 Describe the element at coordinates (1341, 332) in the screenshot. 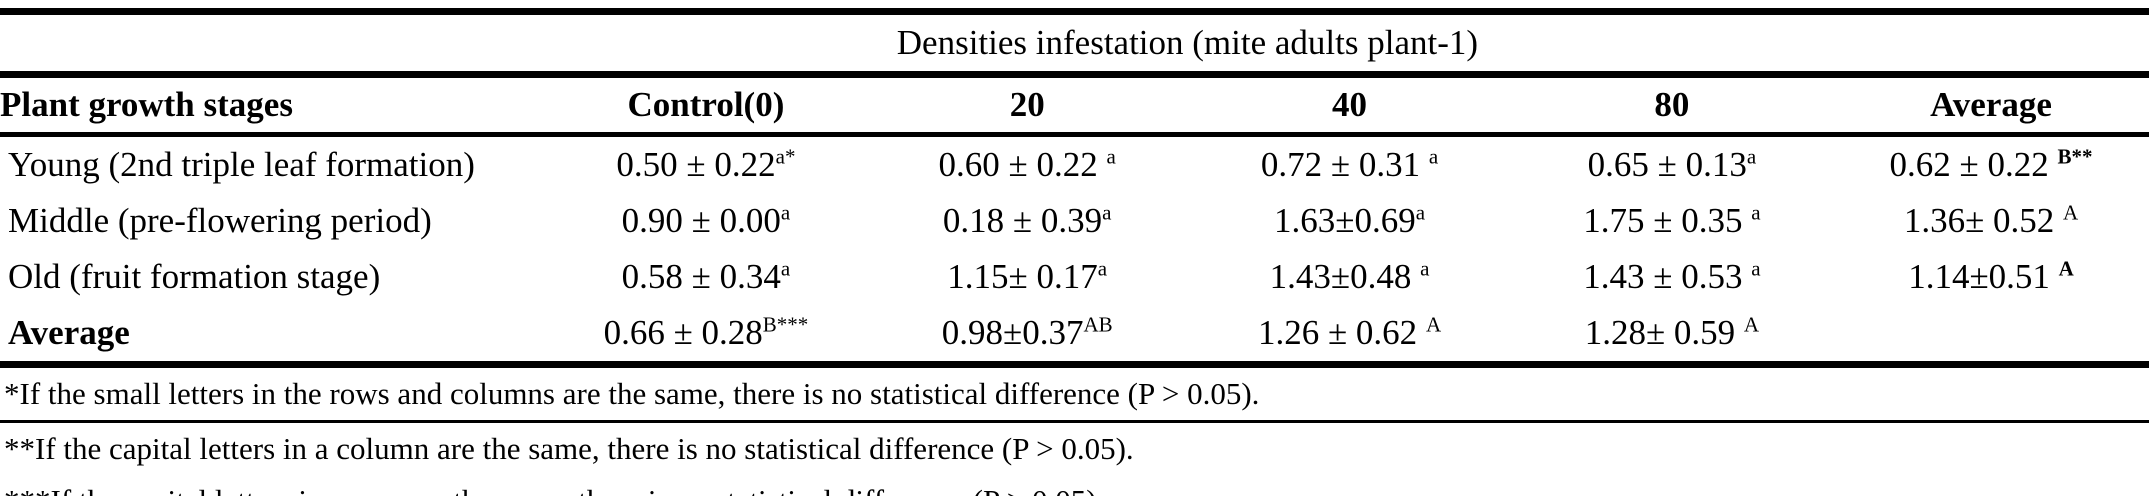

I see `cell-value: 1.26 ± 0.62` at that location.